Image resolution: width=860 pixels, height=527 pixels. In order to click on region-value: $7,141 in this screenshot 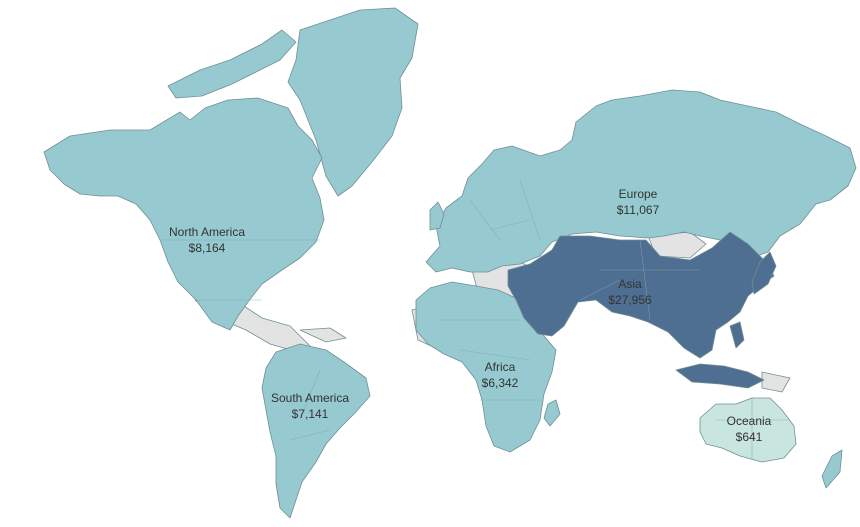, I will do `click(310, 414)`.